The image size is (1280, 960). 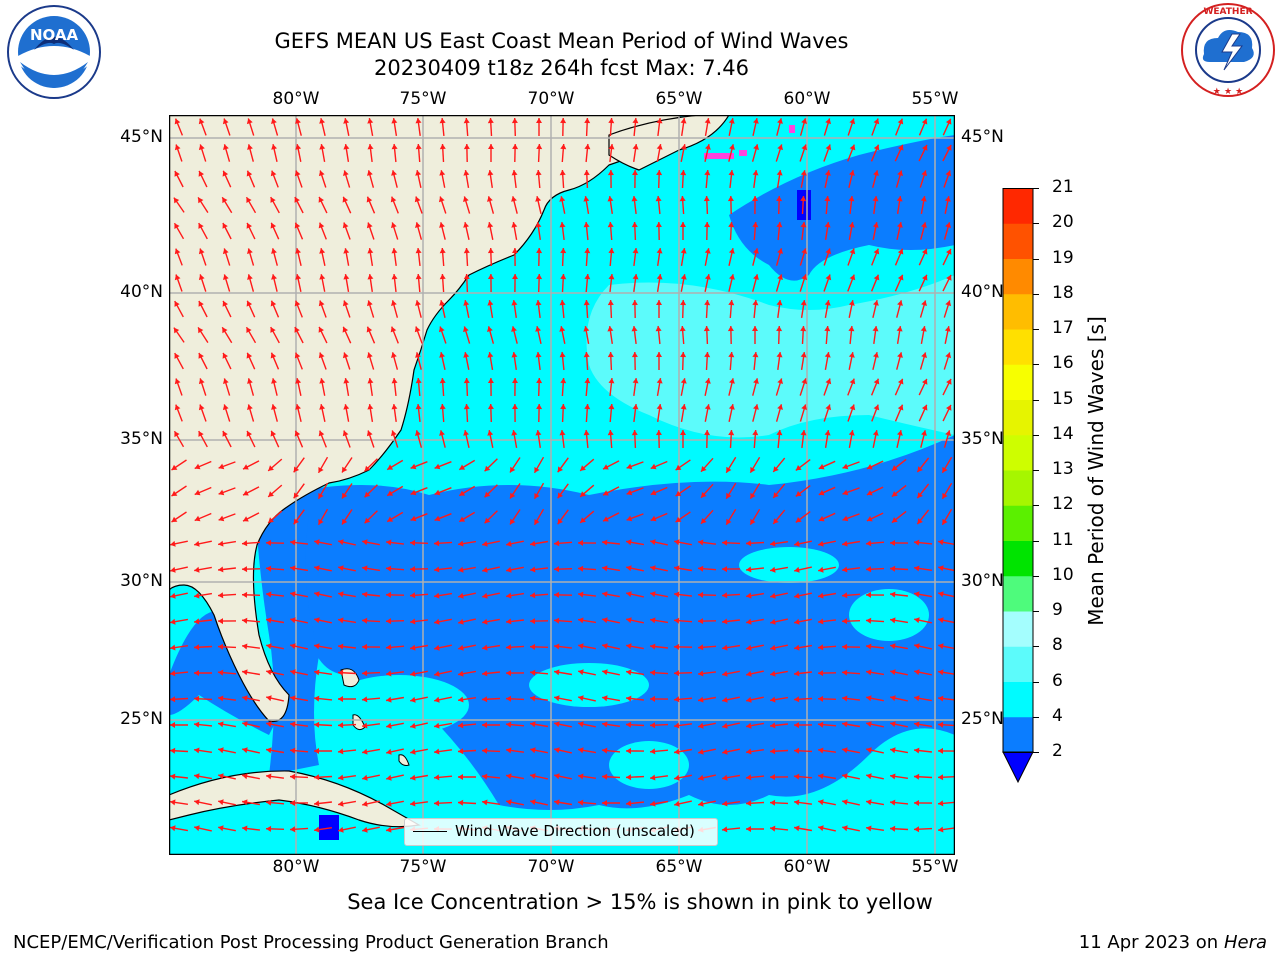 What do you see at coordinates (54, 35) in the screenshot?
I see `svg-text: NOAA` at bounding box center [54, 35].